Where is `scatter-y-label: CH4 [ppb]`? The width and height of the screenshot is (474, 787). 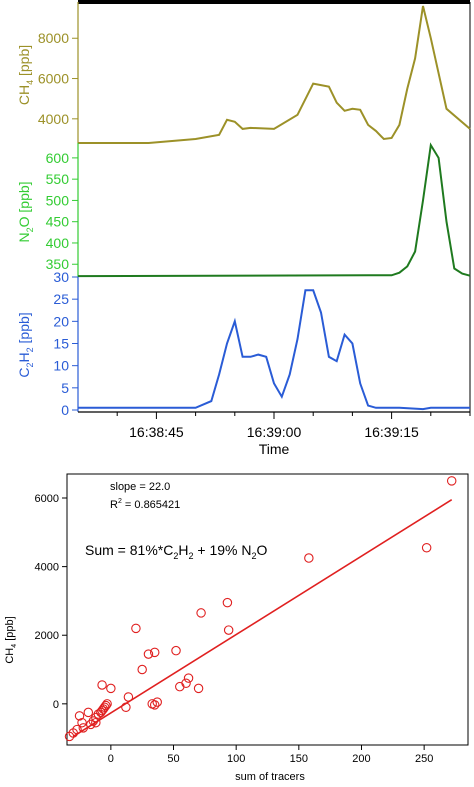
scatter-y-label: CH4 [ppb] is located at coordinates (11, 639).